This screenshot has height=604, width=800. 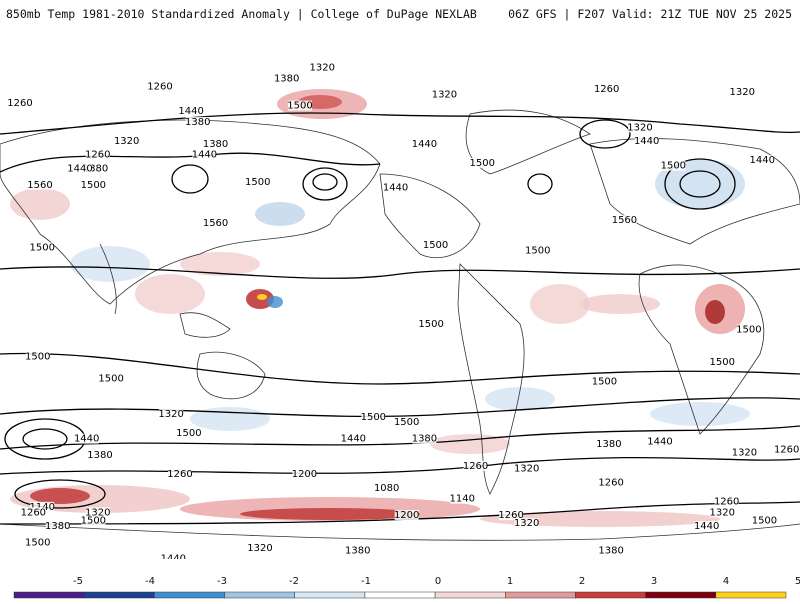 I want to click on legend-colorbar: -5 -4 -3 -2 -1 0 1 2 3 4 5, so click(x=406, y=587).